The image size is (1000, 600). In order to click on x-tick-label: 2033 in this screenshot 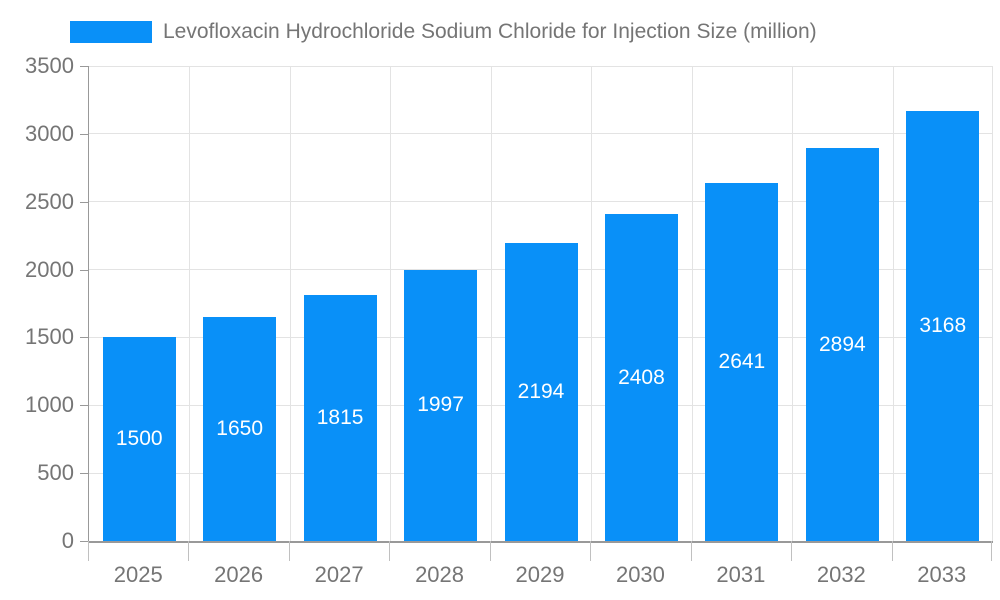, I will do `click(942, 574)`.